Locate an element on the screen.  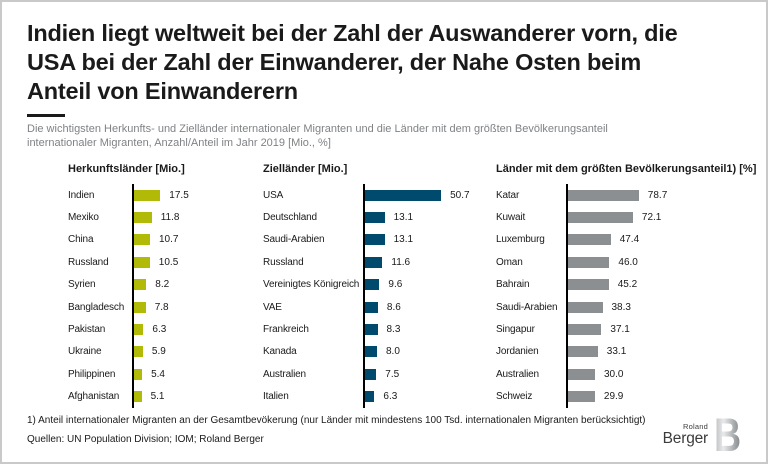
country-label: Syrien is located at coordinates (82, 285).